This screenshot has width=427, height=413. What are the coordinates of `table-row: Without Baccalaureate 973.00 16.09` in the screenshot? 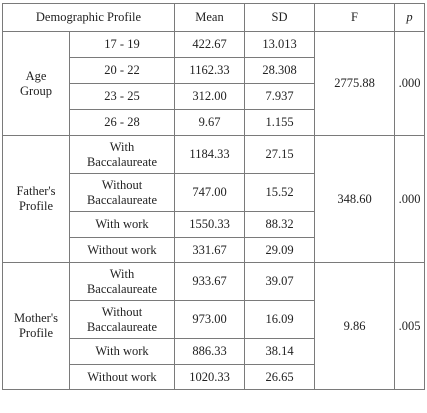 It's located at (214, 319).